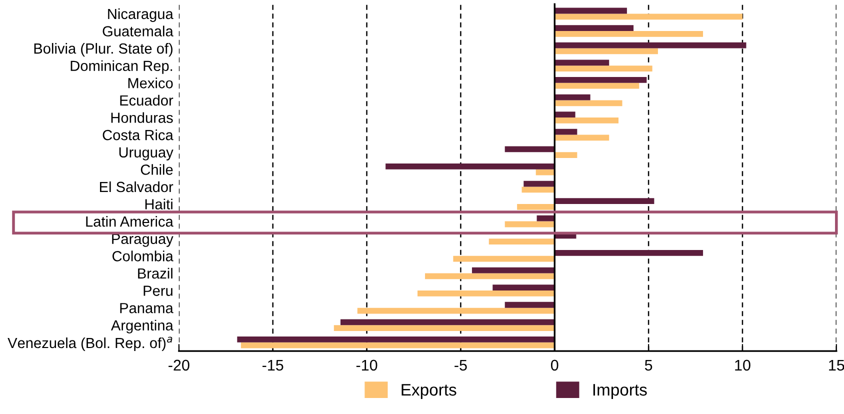  I want to click on y-tick-label: Haiti, so click(158, 204).